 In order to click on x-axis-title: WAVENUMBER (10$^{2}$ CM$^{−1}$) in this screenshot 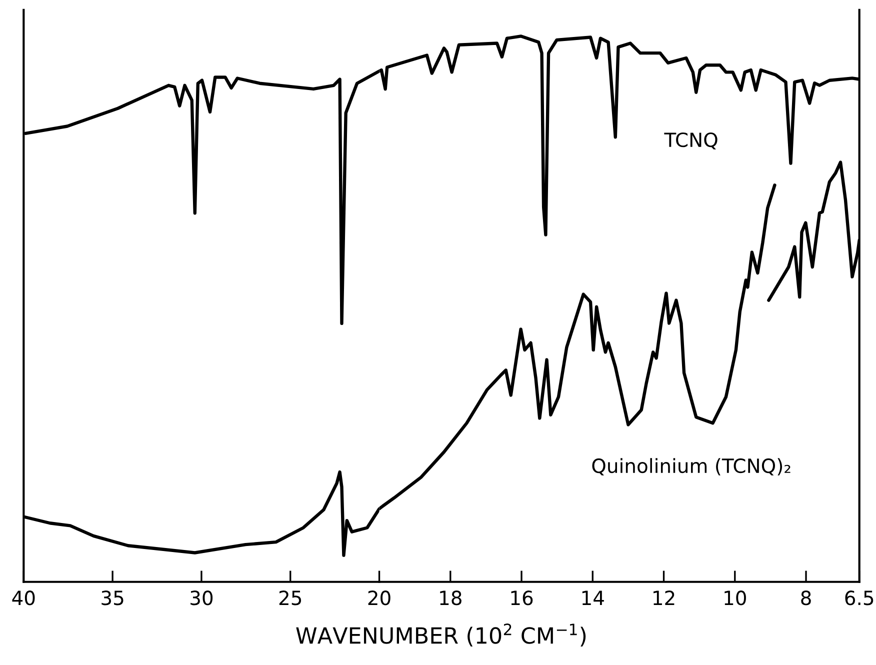, I will do `click(441, 635)`.